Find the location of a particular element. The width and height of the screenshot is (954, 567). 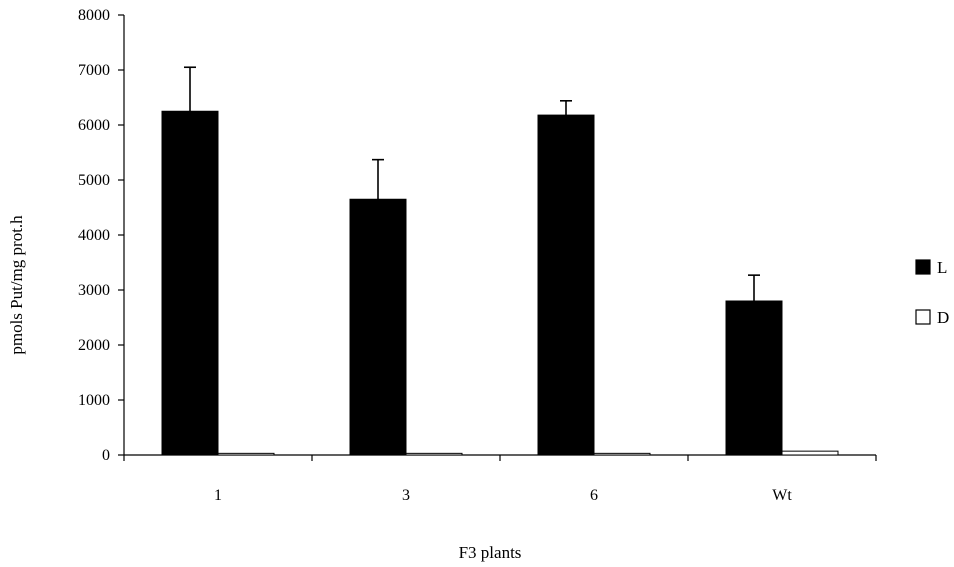

bar-L-Wt is located at coordinates (754, 378).